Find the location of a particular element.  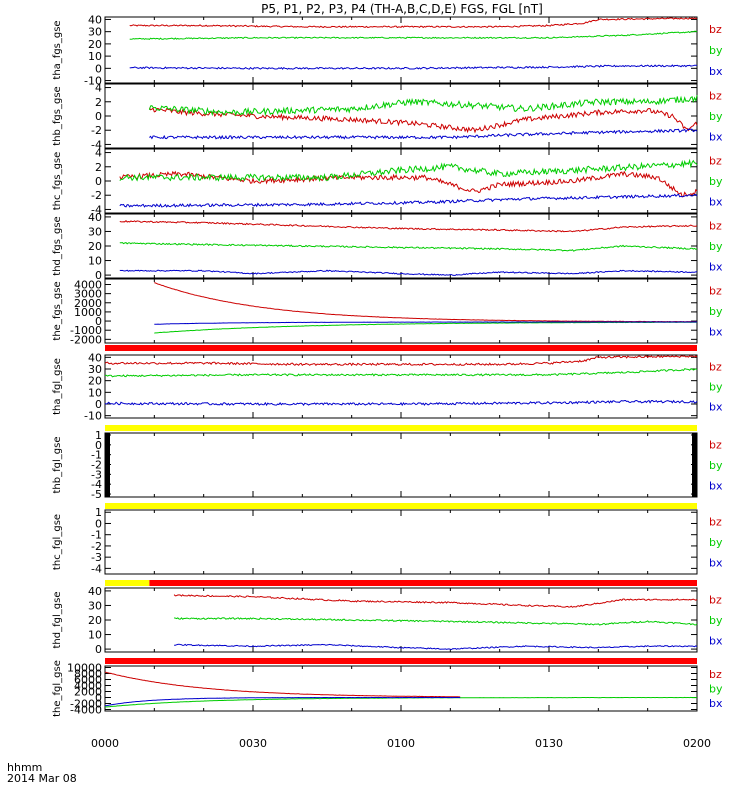

panel-ylabel: thc_fgl_gse is located at coordinates (57, 542).